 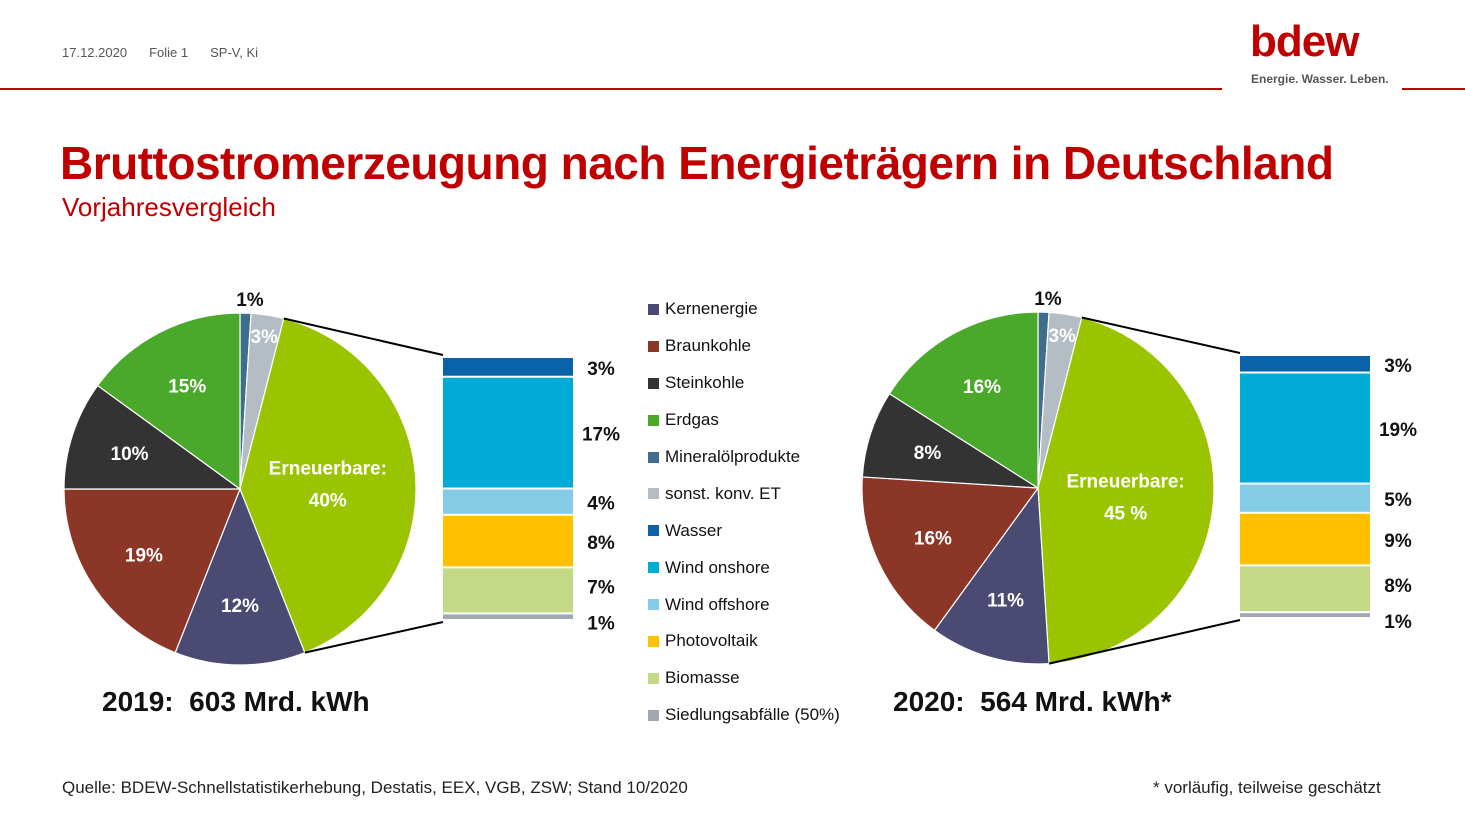 I want to click on pie-data-label: 11%, so click(x=1005, y=601).